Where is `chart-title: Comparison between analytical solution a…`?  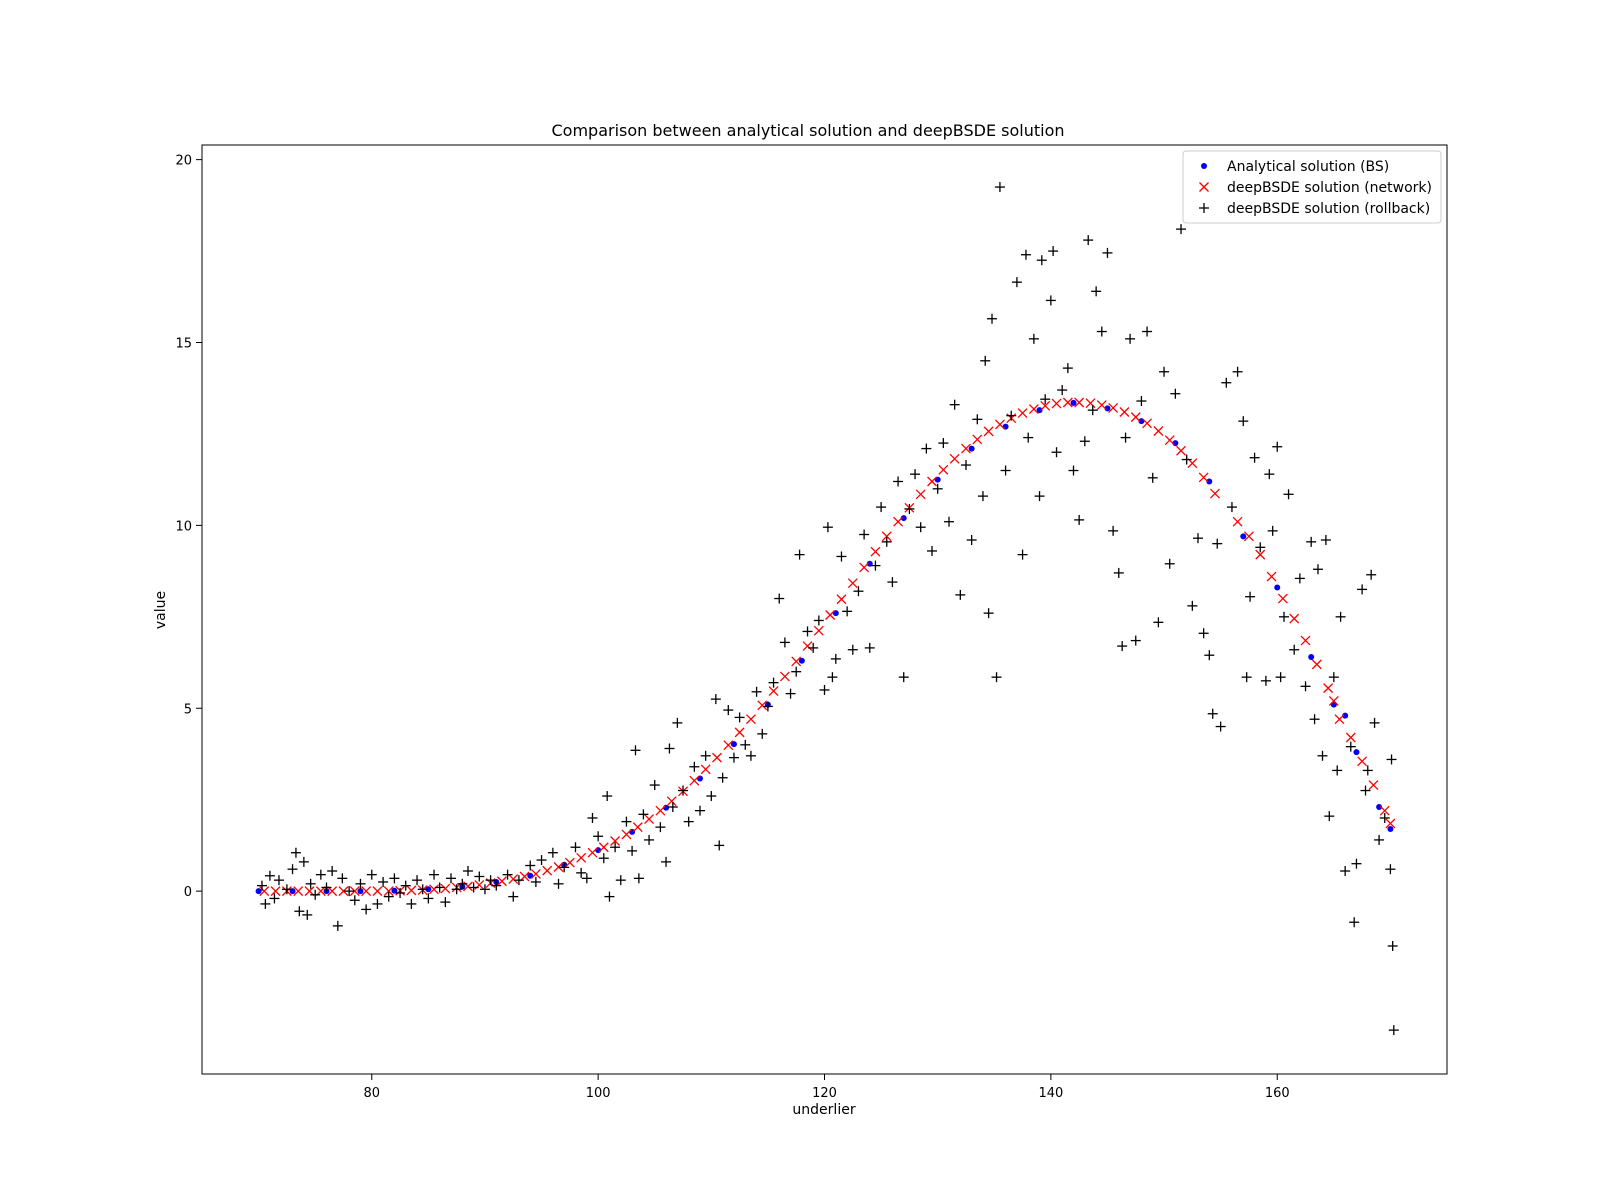
chart-title: Comparison between analytical solution a… is located at coordinates (807, 130).